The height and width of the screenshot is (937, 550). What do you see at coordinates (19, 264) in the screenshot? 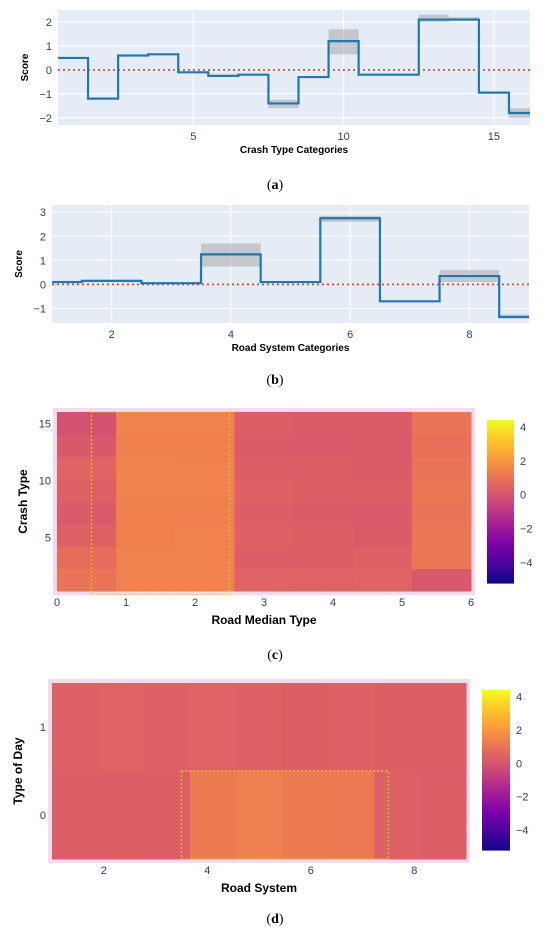
I see `chart-b-y-axis-label: Score` at bounding box center [19, 264].